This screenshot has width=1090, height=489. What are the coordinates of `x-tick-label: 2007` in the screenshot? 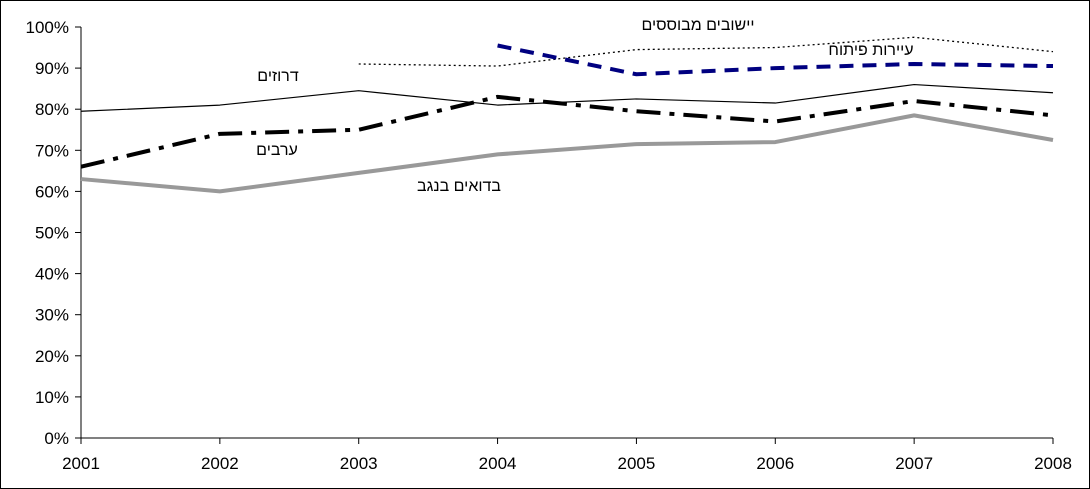 It's located at (914, 463).